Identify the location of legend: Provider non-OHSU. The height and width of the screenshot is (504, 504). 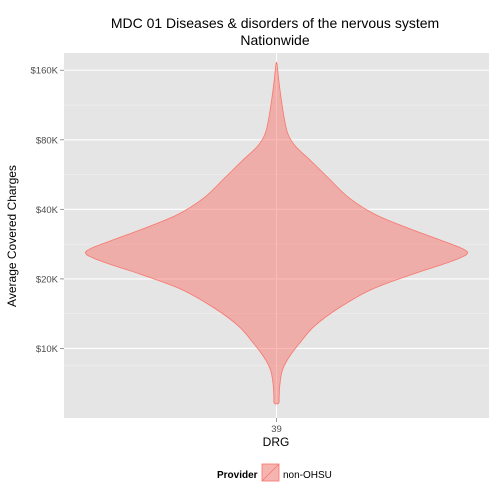
(274, 472).